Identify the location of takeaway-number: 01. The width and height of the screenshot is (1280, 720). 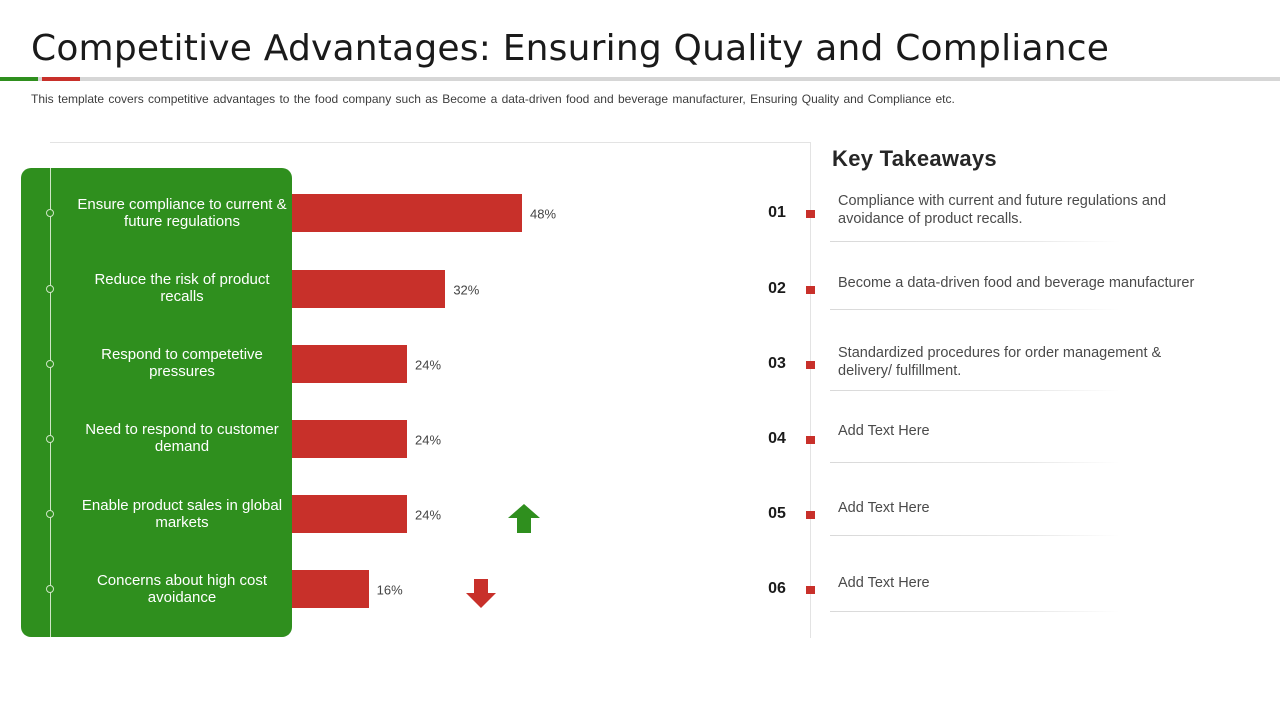
(777, 212).